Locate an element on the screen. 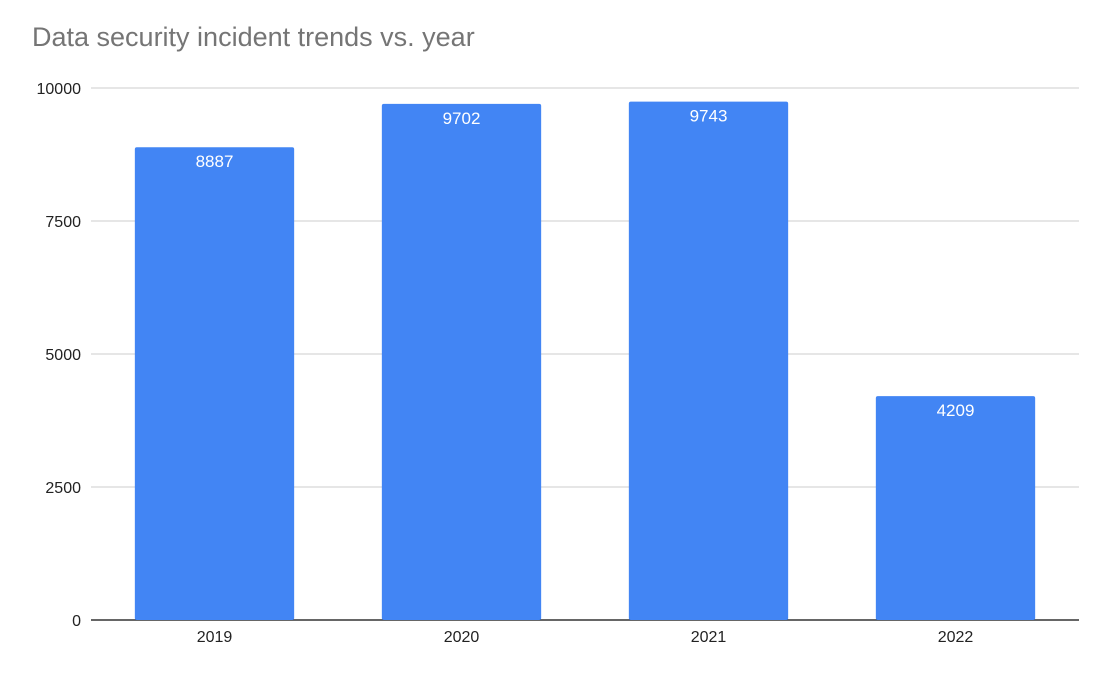 This screenshot has width=1095, height=675. data-label-2022: 4209 is located at coordinates (956, 410).